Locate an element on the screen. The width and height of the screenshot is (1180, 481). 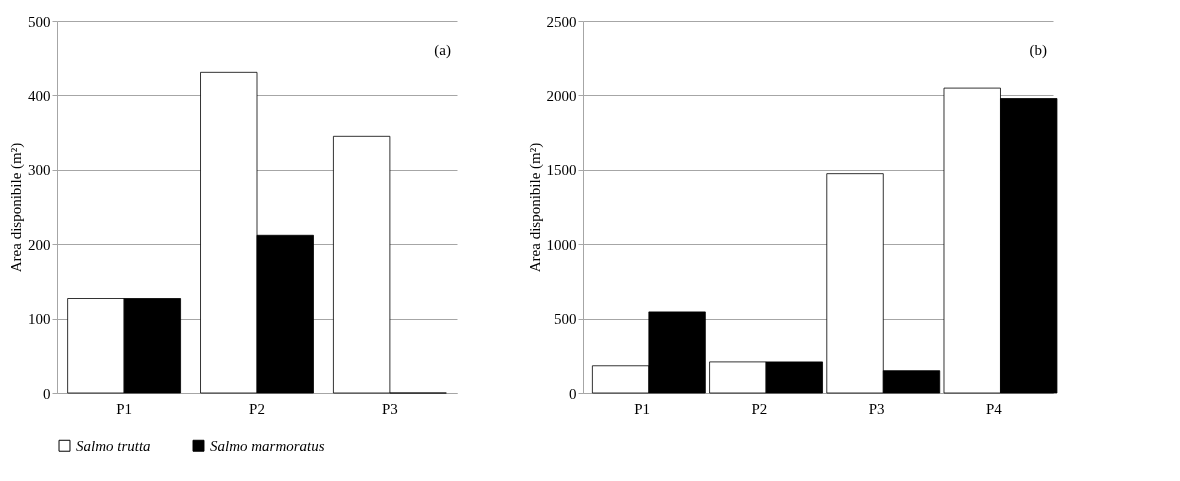
annotation: (a) is located at coordinates (442, 50).